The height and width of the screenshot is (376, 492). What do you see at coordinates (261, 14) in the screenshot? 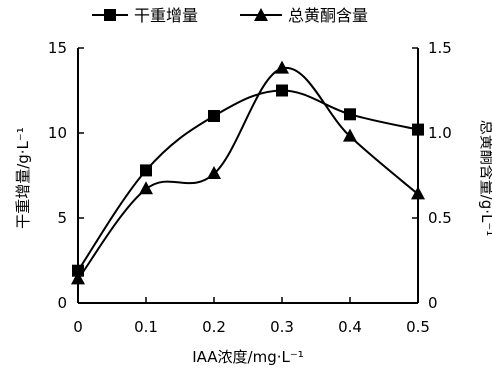
I see `legend-triangle-marker` at bounding box center [261, 14].